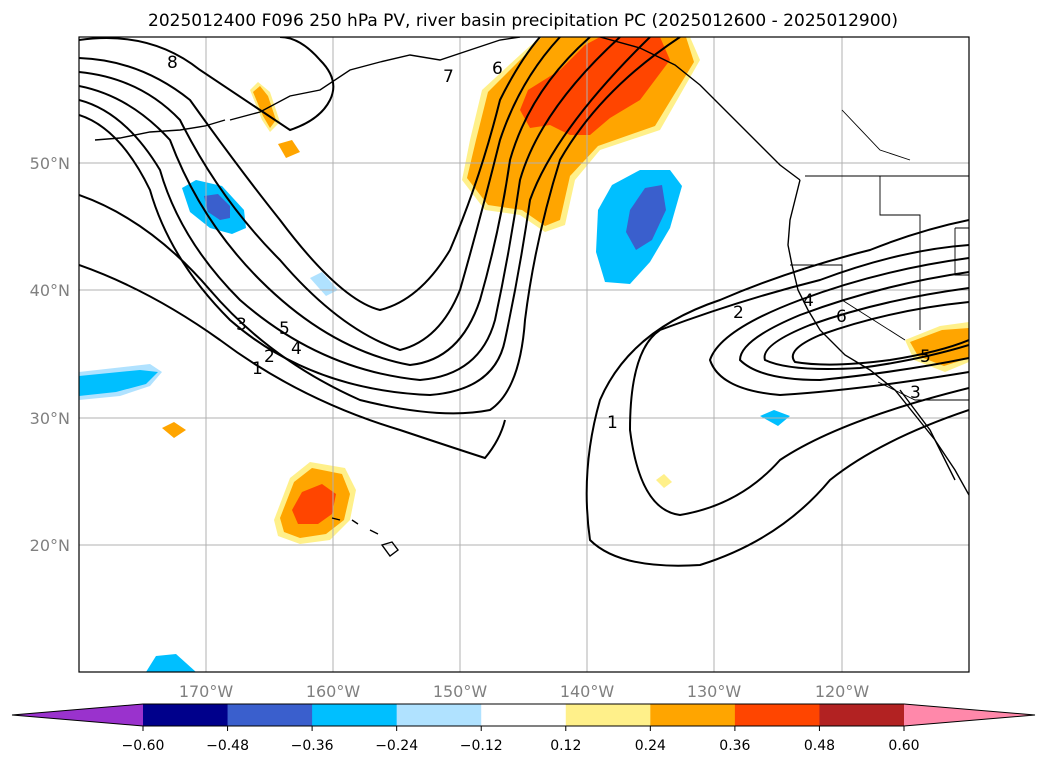  What do you see at coordinates (171, 663) in the screenshot?
I see `precip-negative-spot-d` at bounding box center [171, 663].